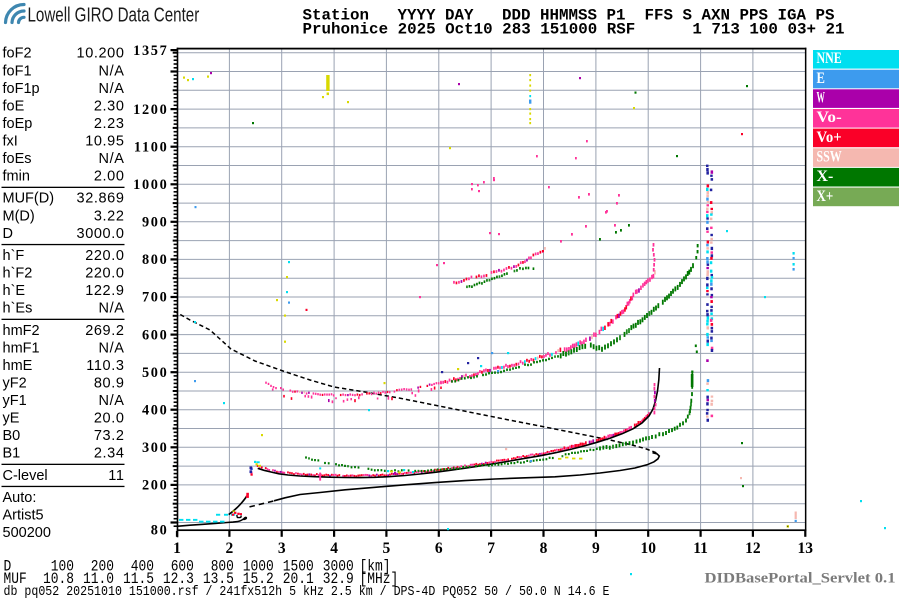 The image size is (900, 600). What do you see at coordinates (10, 142) in the screenshot?
I see `svg-text: fxI` at bounding box center [10, 142].